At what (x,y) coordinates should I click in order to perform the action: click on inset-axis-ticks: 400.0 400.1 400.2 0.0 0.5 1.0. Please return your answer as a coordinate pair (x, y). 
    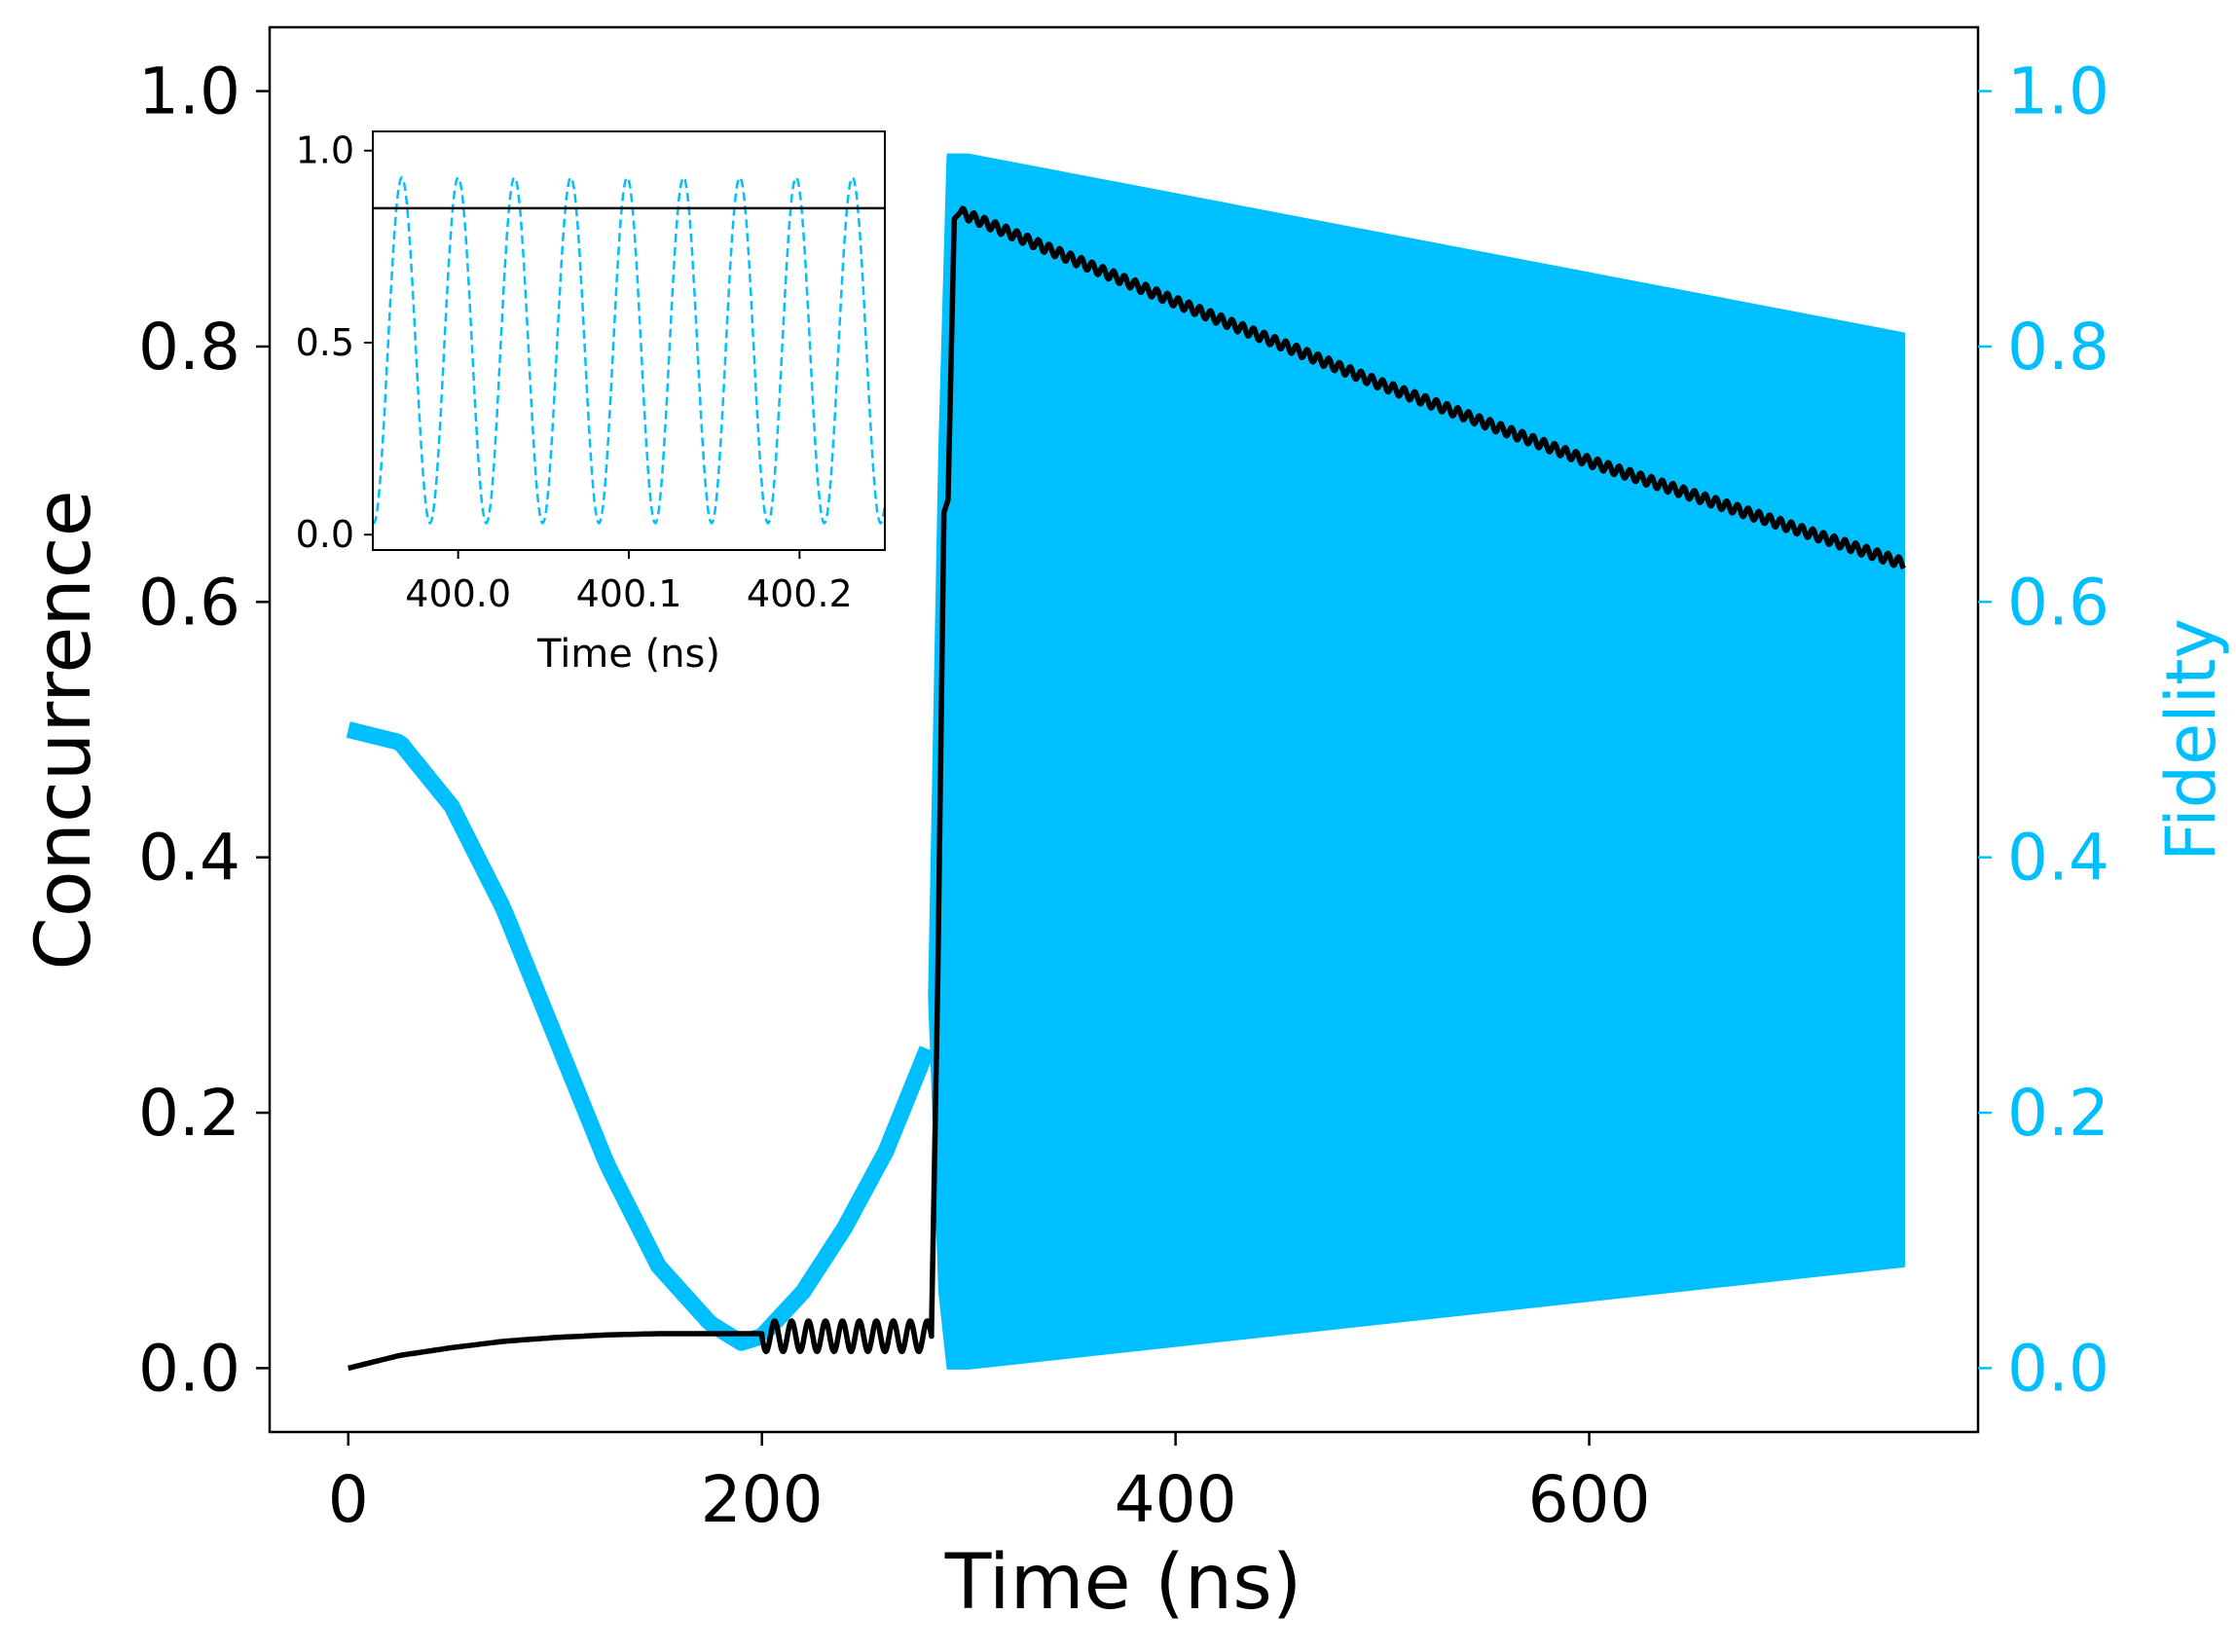
    Looking at the image, I should click on (574, 372).